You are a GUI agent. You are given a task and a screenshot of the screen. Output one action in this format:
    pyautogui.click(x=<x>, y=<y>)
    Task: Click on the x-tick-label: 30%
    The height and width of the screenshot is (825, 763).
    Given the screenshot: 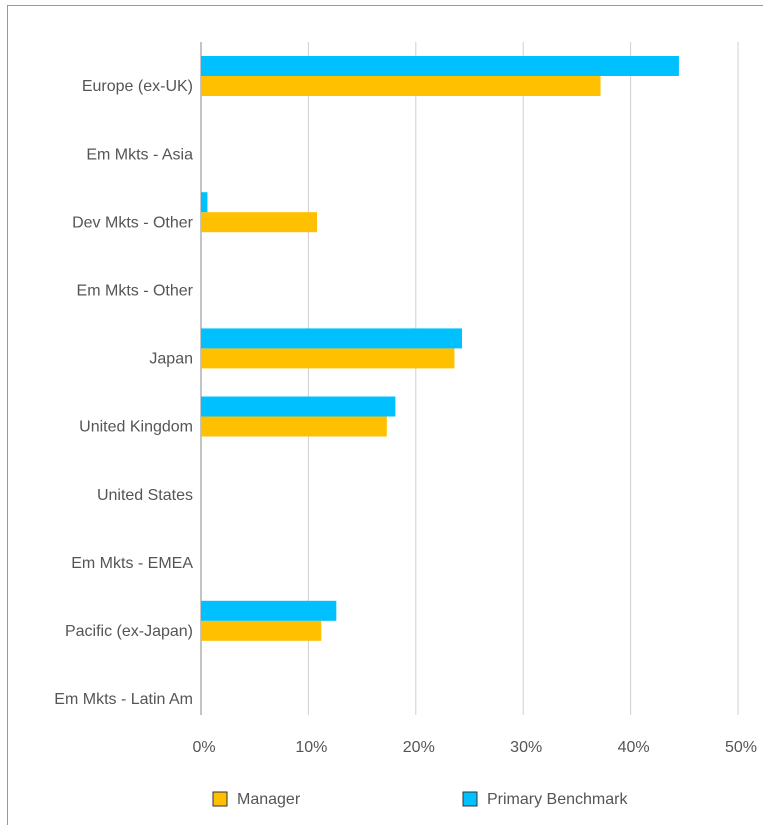 What is the action you would take?
    pyautogui.click(x=526, y=747)
    